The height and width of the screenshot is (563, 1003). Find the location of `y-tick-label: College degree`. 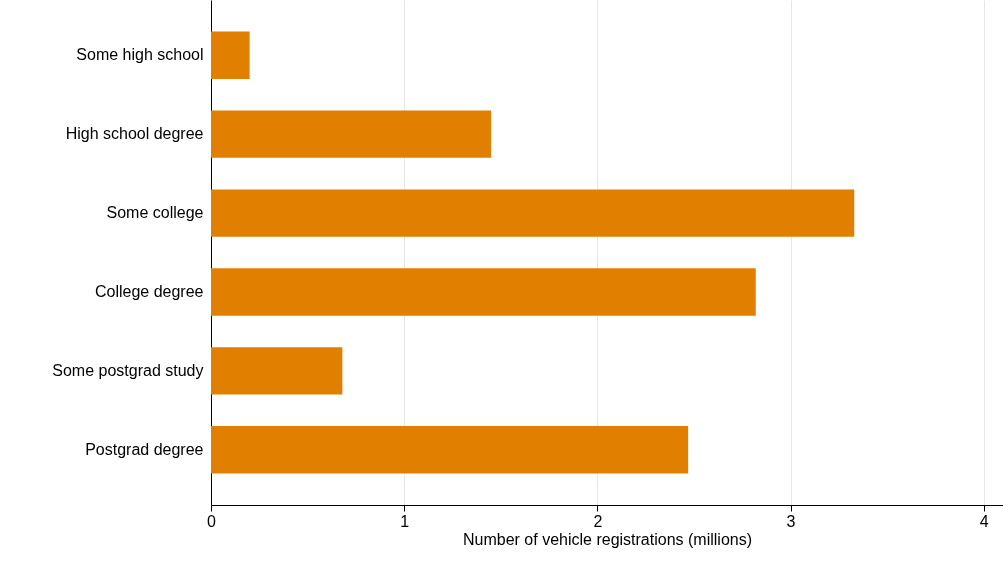

y-tick-label: College degree is located at coordinates (149, 291).